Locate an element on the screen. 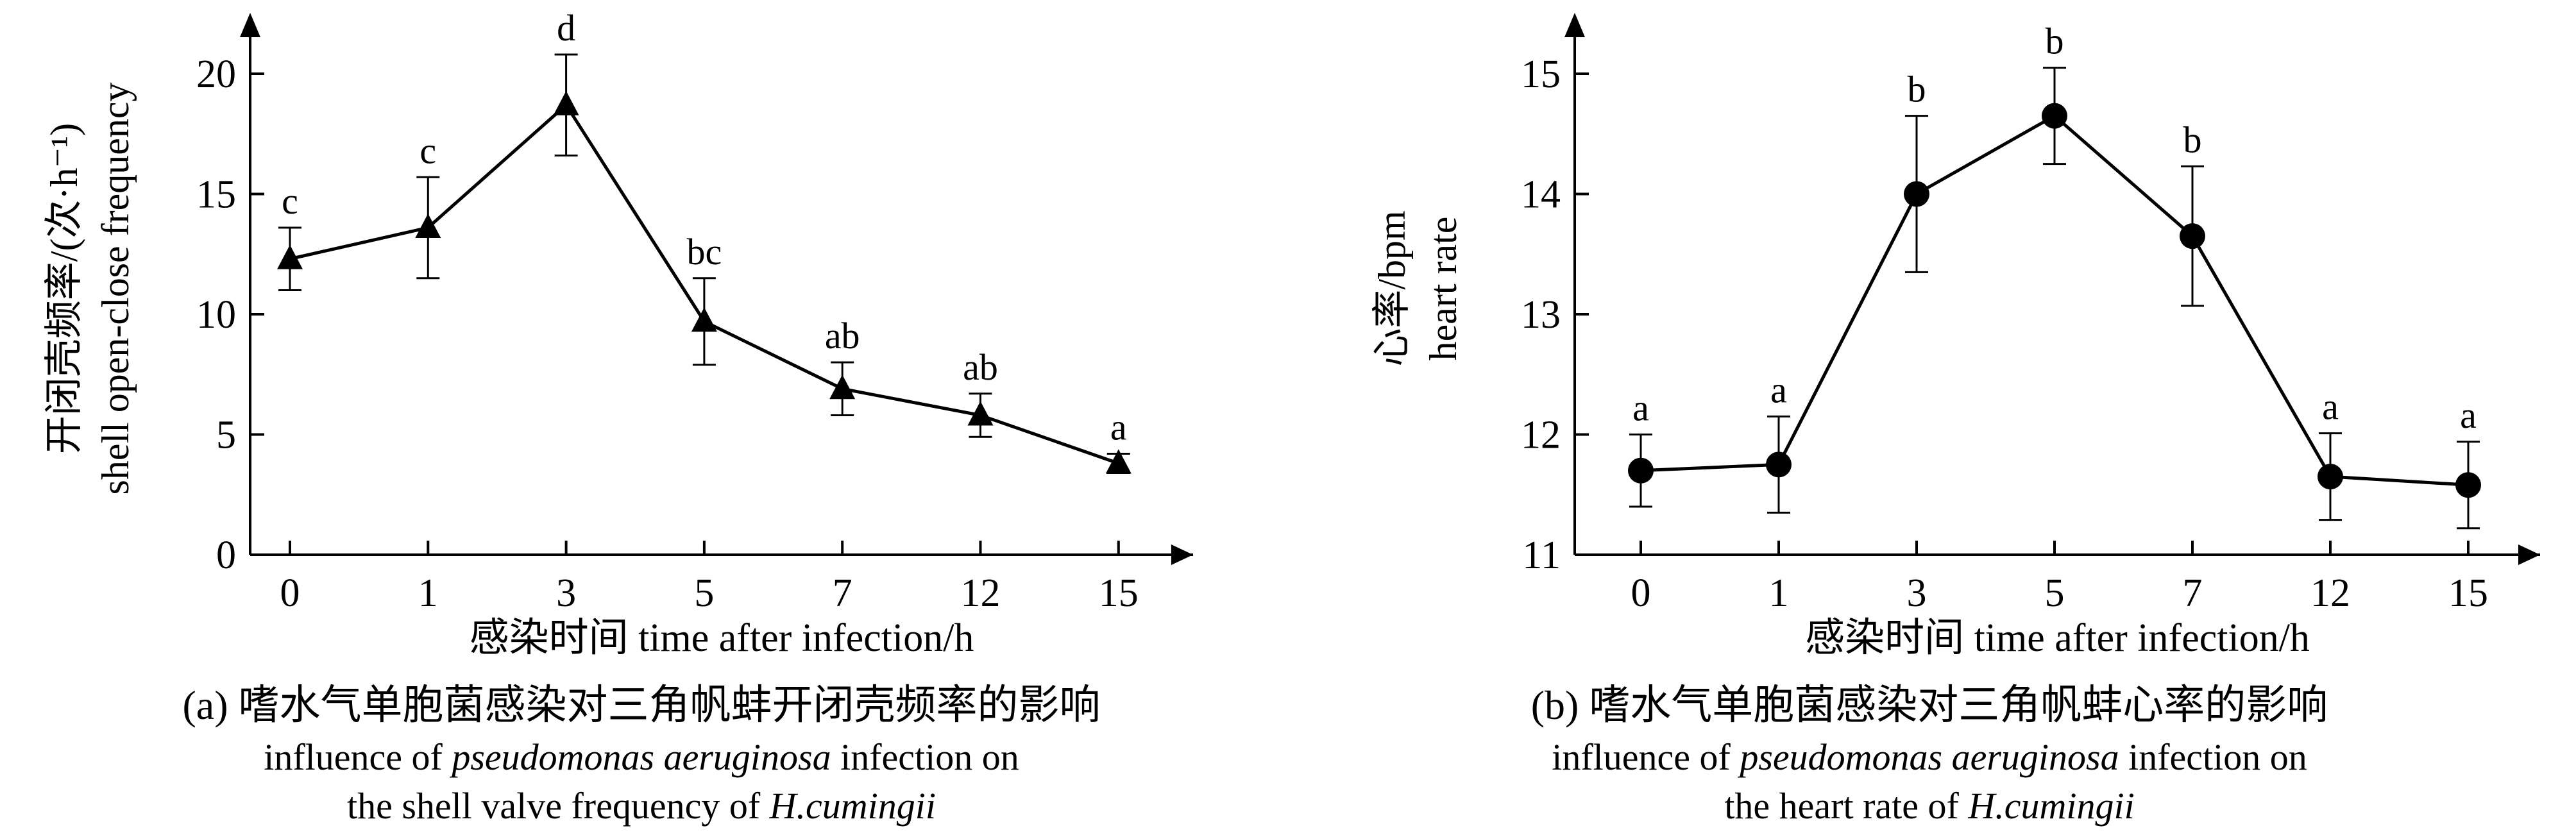 This screenshot has width=2576, height=835. chart-a-x-tick-label: 1 is located at coordinates (428, 593).